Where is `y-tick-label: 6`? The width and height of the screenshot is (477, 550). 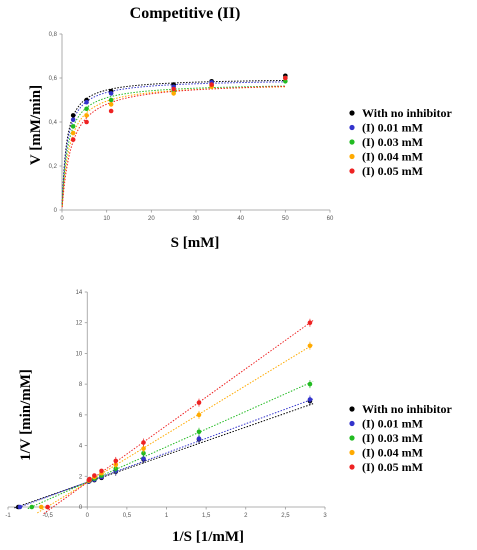
y-tick-label: 6 is located at coordinates (81, 416).